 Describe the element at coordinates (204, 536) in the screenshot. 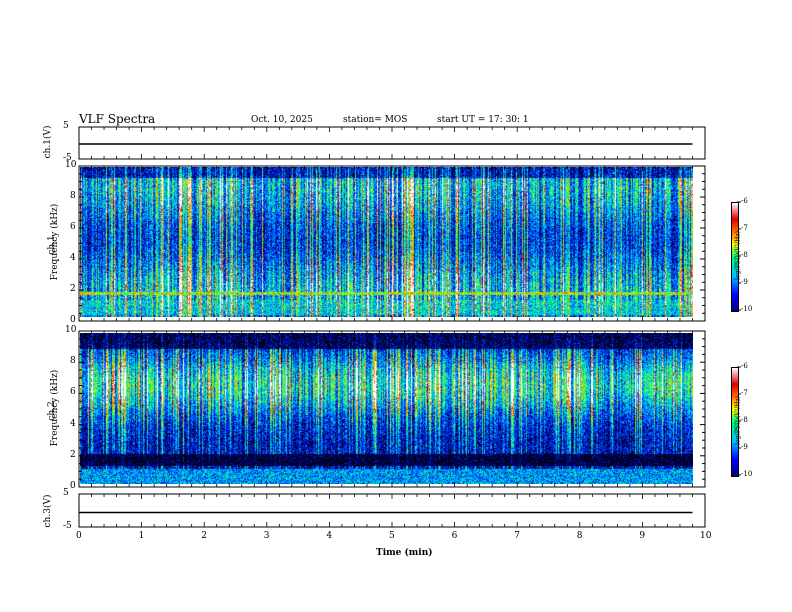

I see `x-tick-label: 2` at that location.